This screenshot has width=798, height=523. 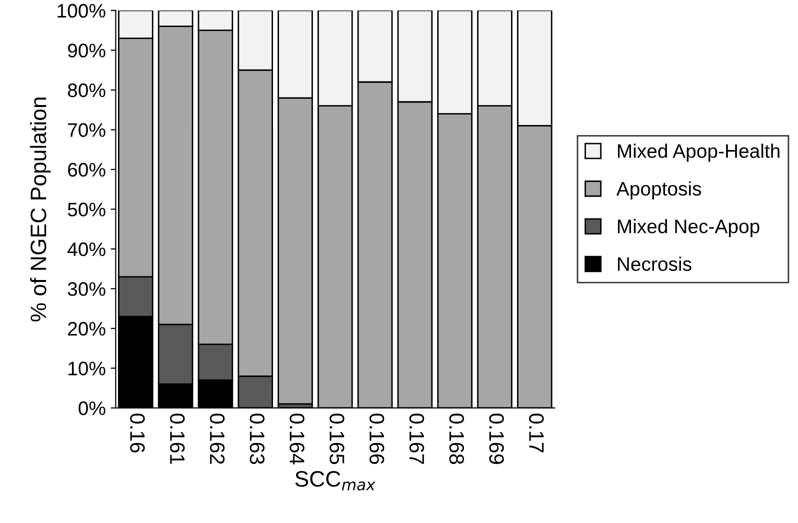 What do you see at coordinates (659, 190) in the screenshot?
I see `legend-label: Apoptosis` at bounding box center [659, 190].